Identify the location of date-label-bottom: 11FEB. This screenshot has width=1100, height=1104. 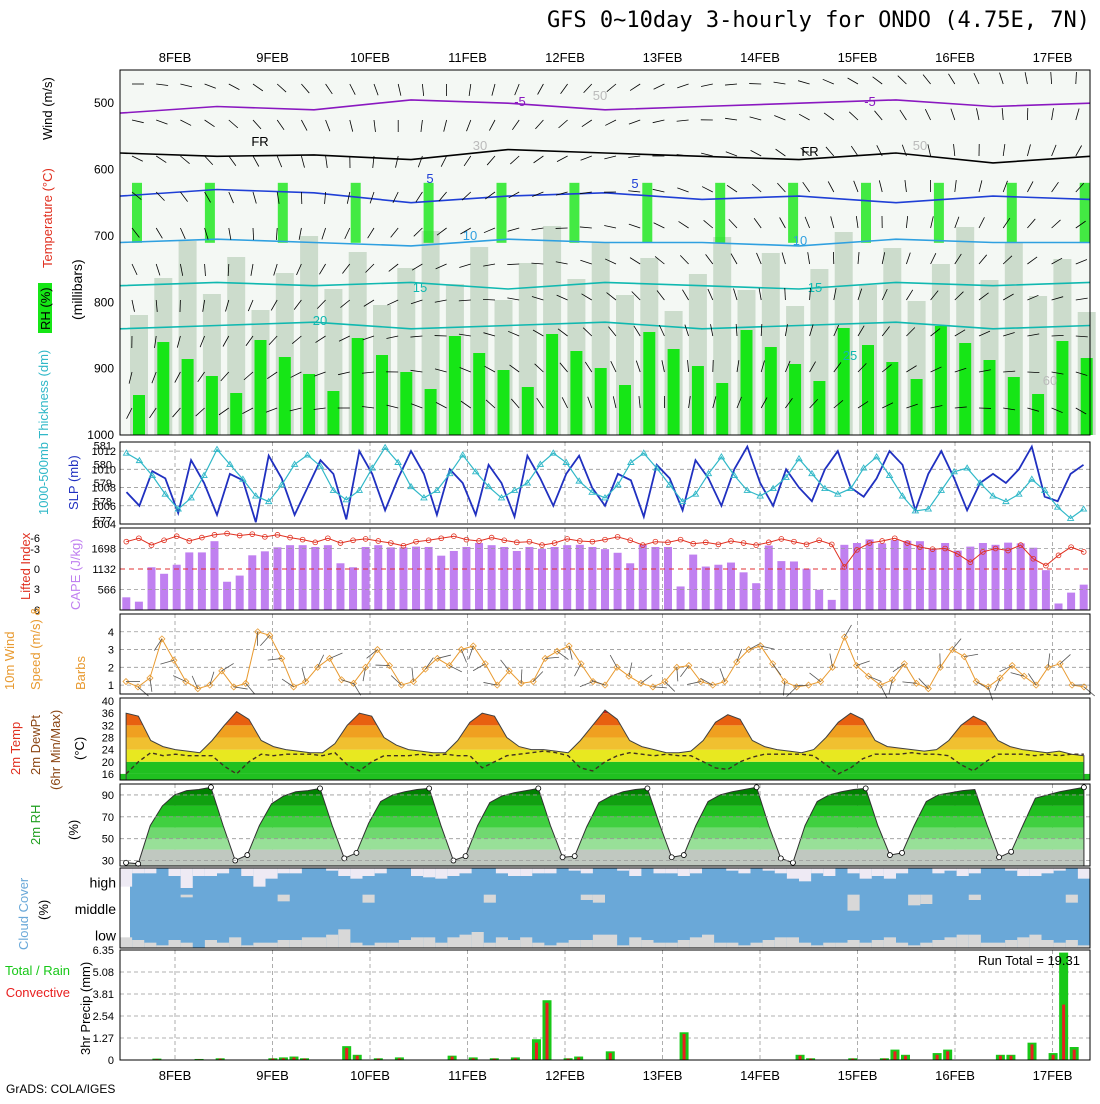
(467, 1075).